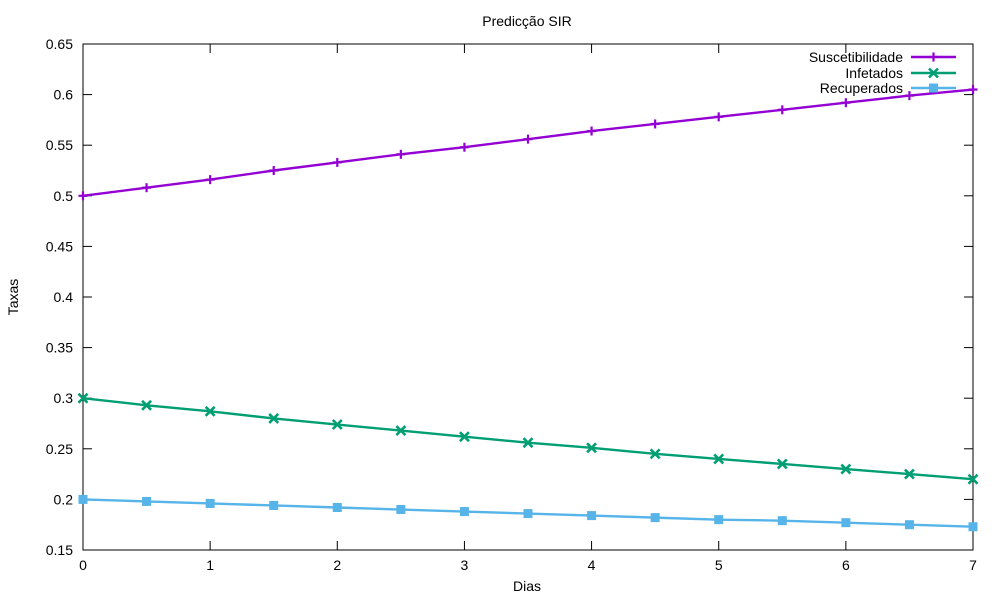 The image size is (1000, 605). Describe the element at coordinates (64, 499) in the screenshot. I see `y-tick-label: 0.2` at that location.